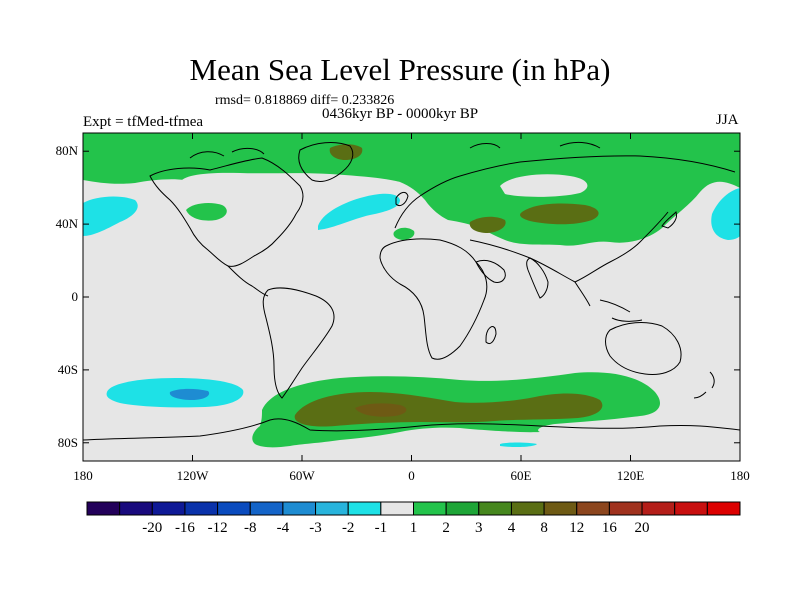 The width and height of the screenshot is (800, 600). What do you see at coordinates (298, 343) in the screenshot?
I see `coastline-south-america` at bounding box center [298, 343].